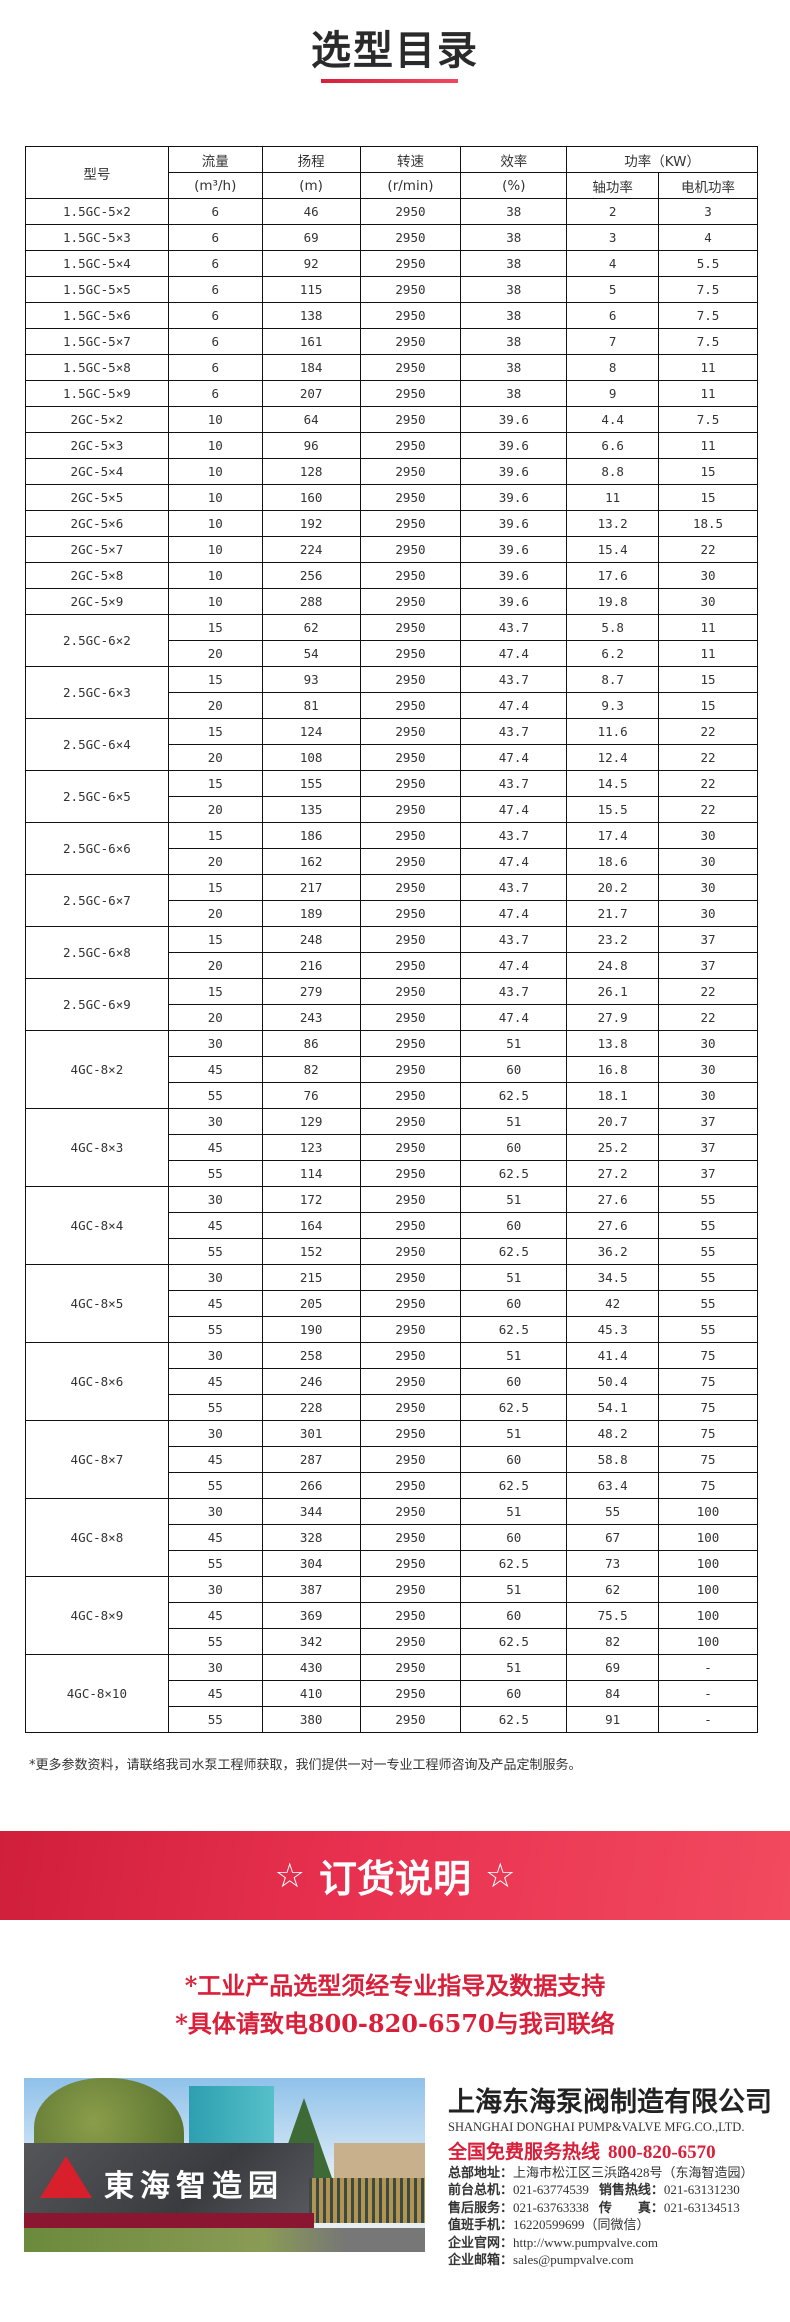 This screenshot has height=2322, width=790. What do you see at coordinates (573, 2260) in the screenshot?
I see `email-link: sales@pumpvalve.com` at bounding box center [573, 2260].